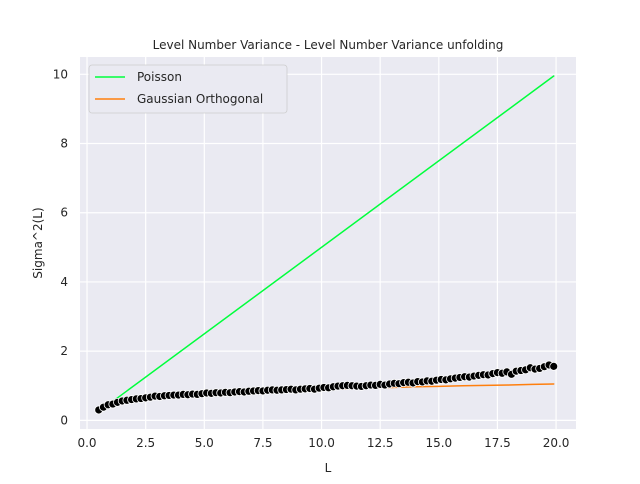 This screenshot has height=484, width=640. I want to click on y-axis: 0 2 4 6 8 10, so click(60, 247).